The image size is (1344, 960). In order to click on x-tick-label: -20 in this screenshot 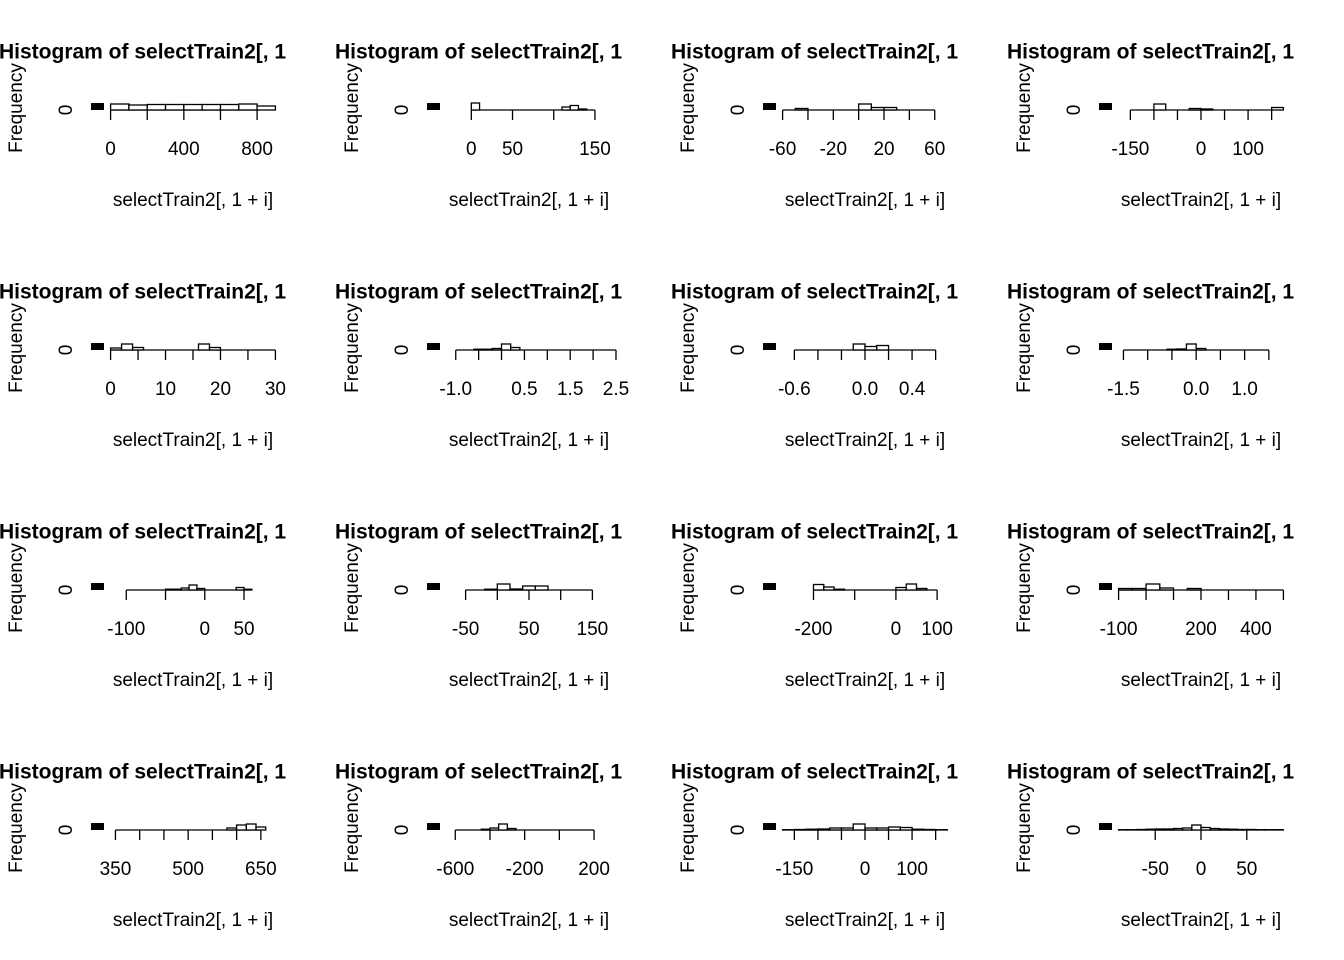, I will do `click(833, 149)`.